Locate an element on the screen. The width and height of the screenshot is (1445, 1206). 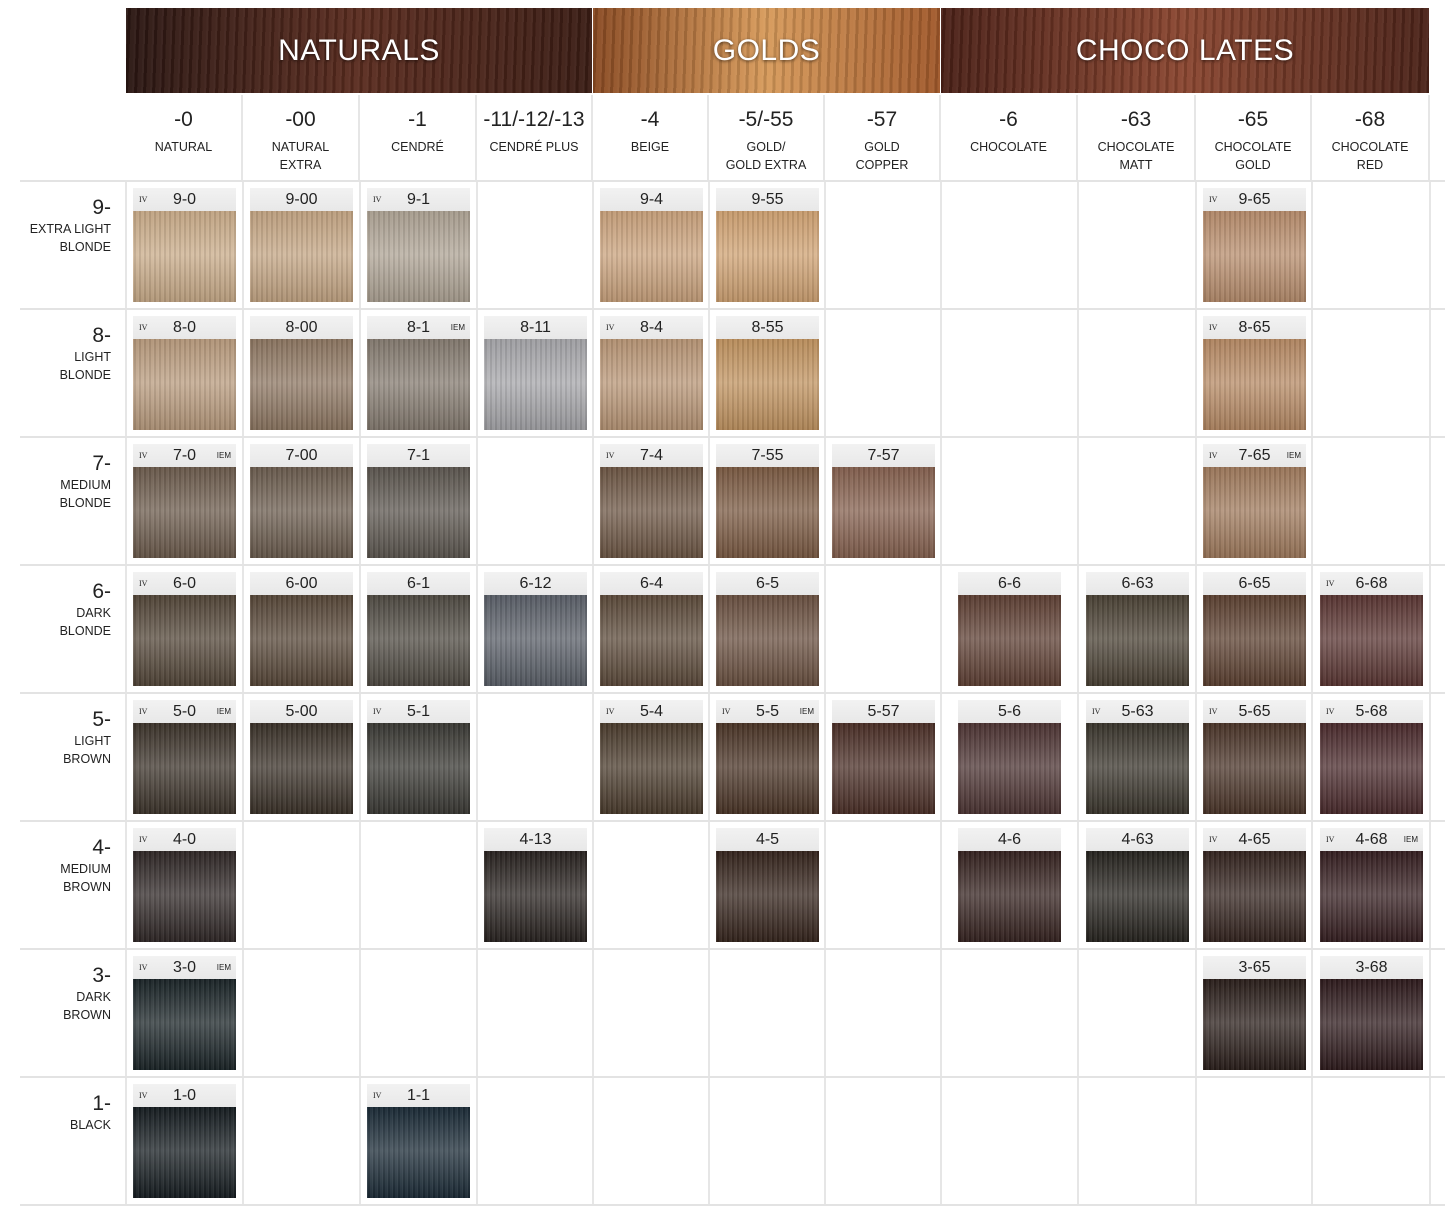
swatch-5-68: 5-68 IV is located at coordinates (1371, 757).